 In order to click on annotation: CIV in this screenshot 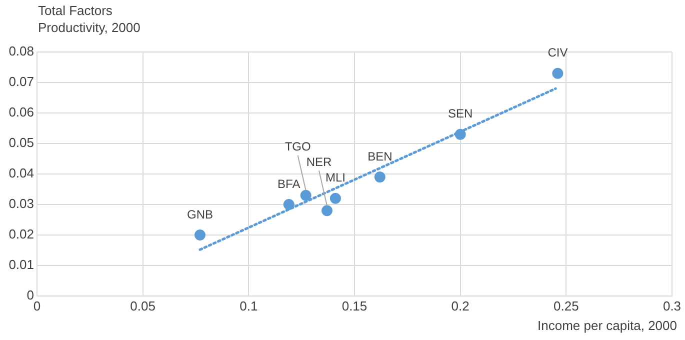, I will do `click(558, 53)`.